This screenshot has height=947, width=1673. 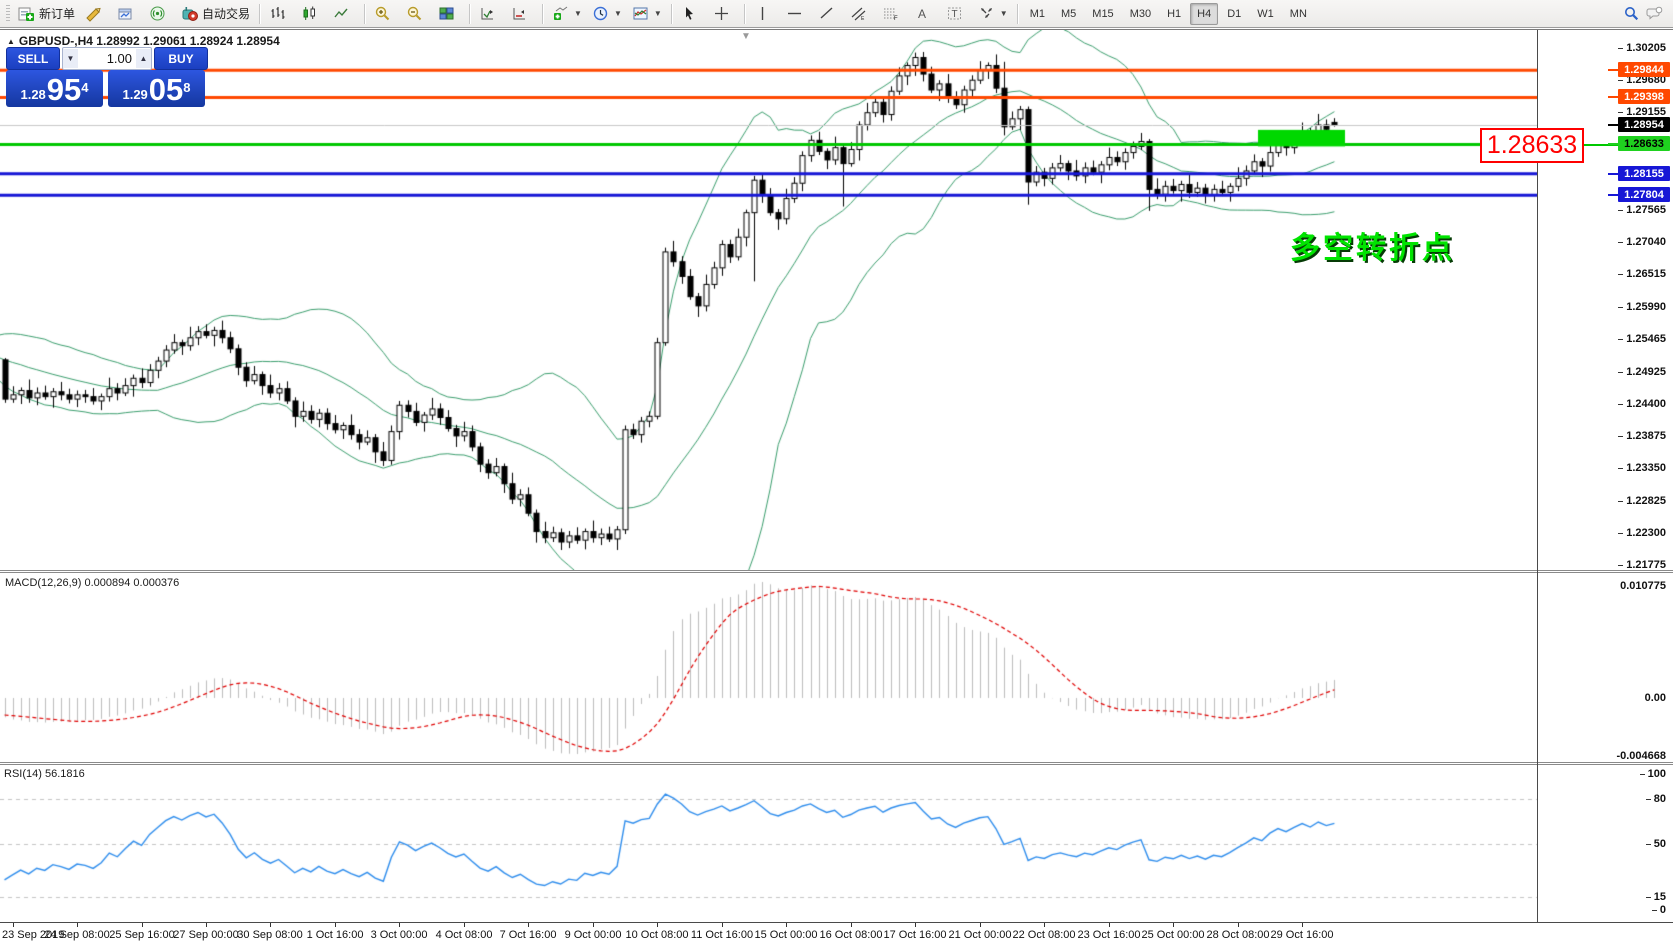 I want to click on signals-button, so click(x=160, y=14).